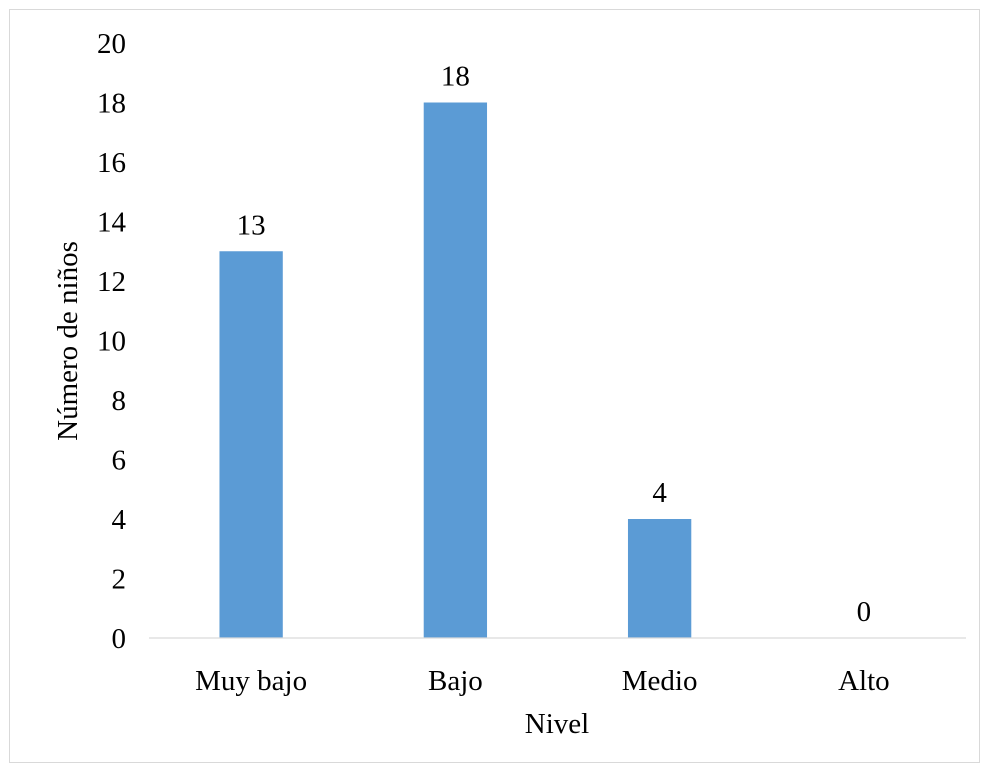  What do you see at coordinates (111, 282) in the screenshot?
I see `y-tick-label: 12` at bounding box center [111, 282].